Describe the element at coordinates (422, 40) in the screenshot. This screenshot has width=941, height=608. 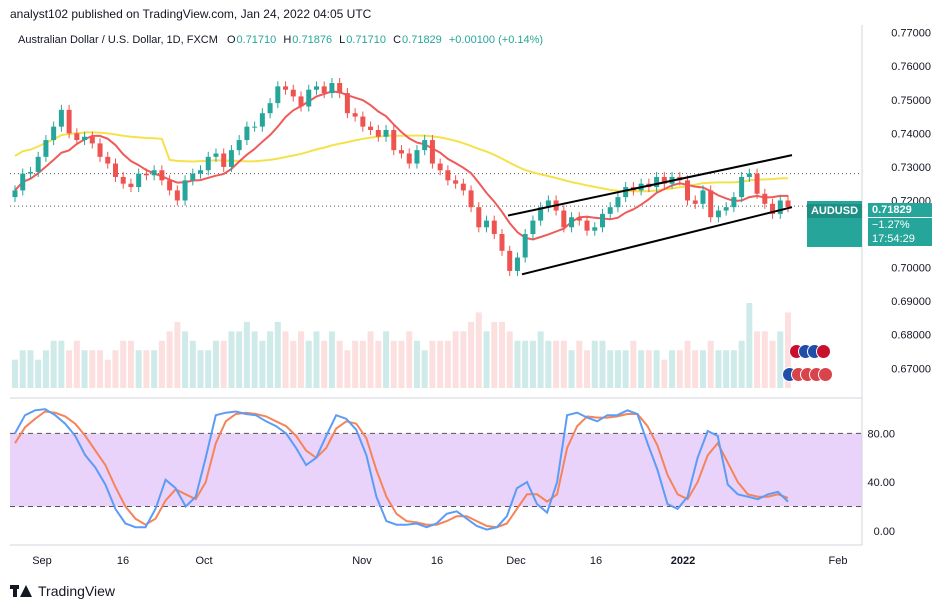
I see `close-value: 0.71829` at that location.